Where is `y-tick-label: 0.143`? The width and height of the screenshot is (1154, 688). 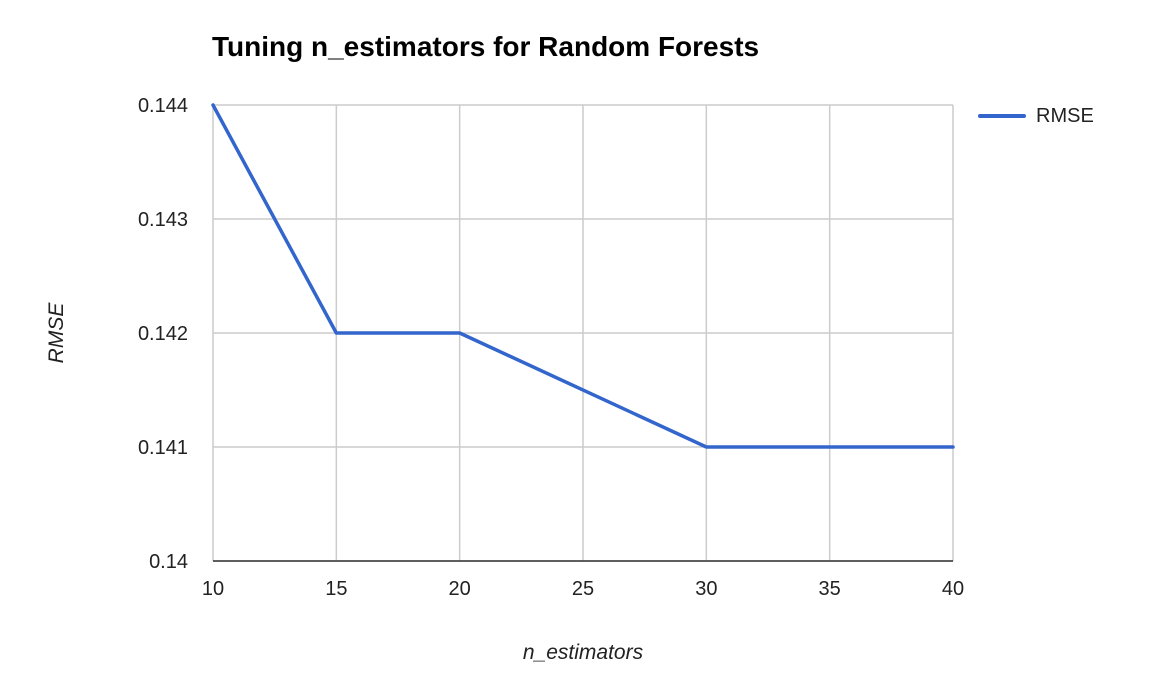
y-tick-label: 0.143 is located at coordinates (163, 220).